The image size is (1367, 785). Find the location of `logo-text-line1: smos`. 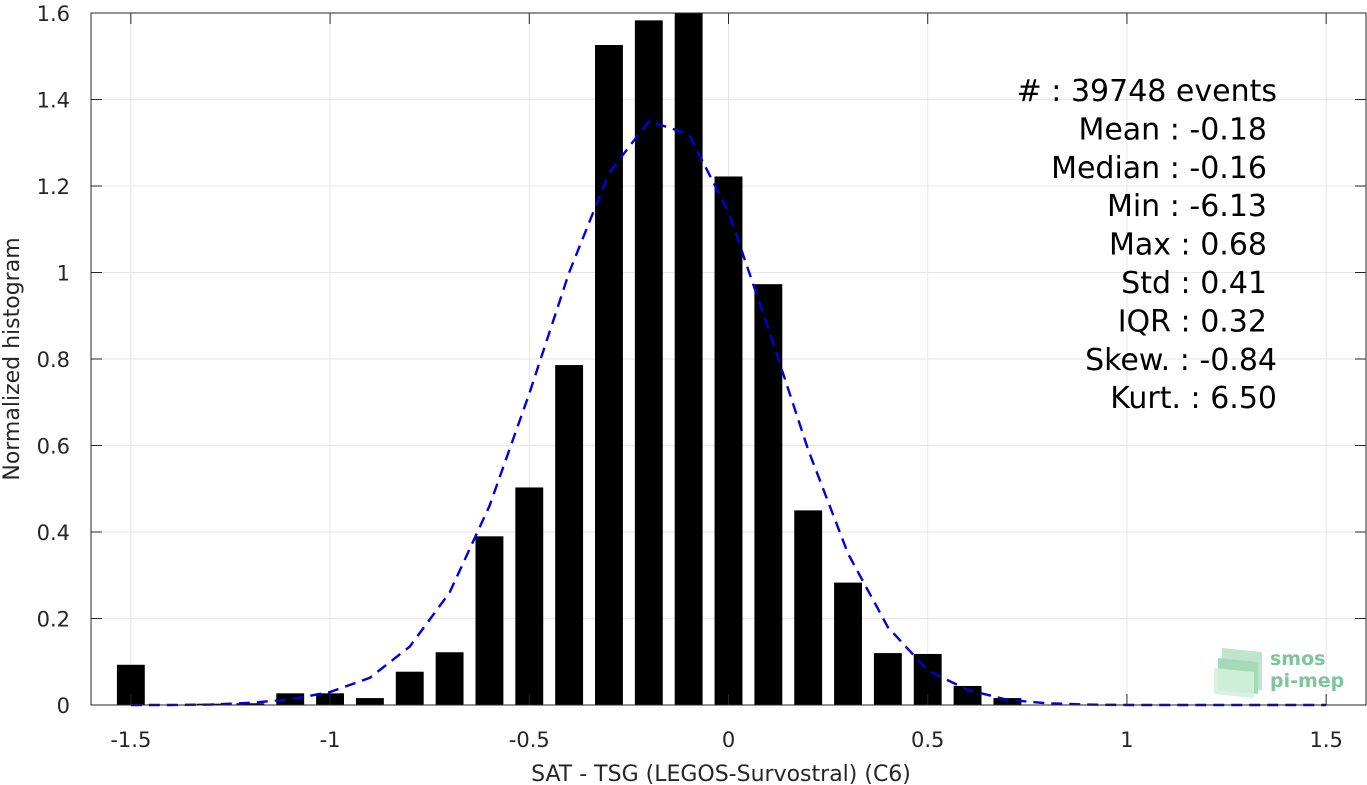

logo-text-line1: smos is located at coordinates (1297, 659).